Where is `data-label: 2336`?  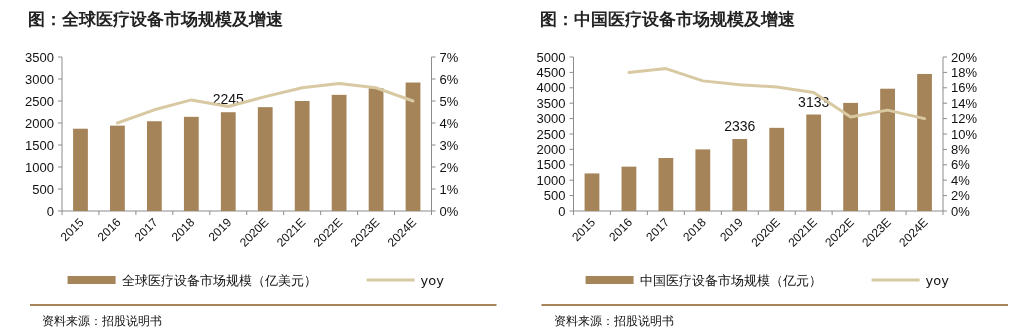 data-label: 2336 is located at coordinates (740, 126).